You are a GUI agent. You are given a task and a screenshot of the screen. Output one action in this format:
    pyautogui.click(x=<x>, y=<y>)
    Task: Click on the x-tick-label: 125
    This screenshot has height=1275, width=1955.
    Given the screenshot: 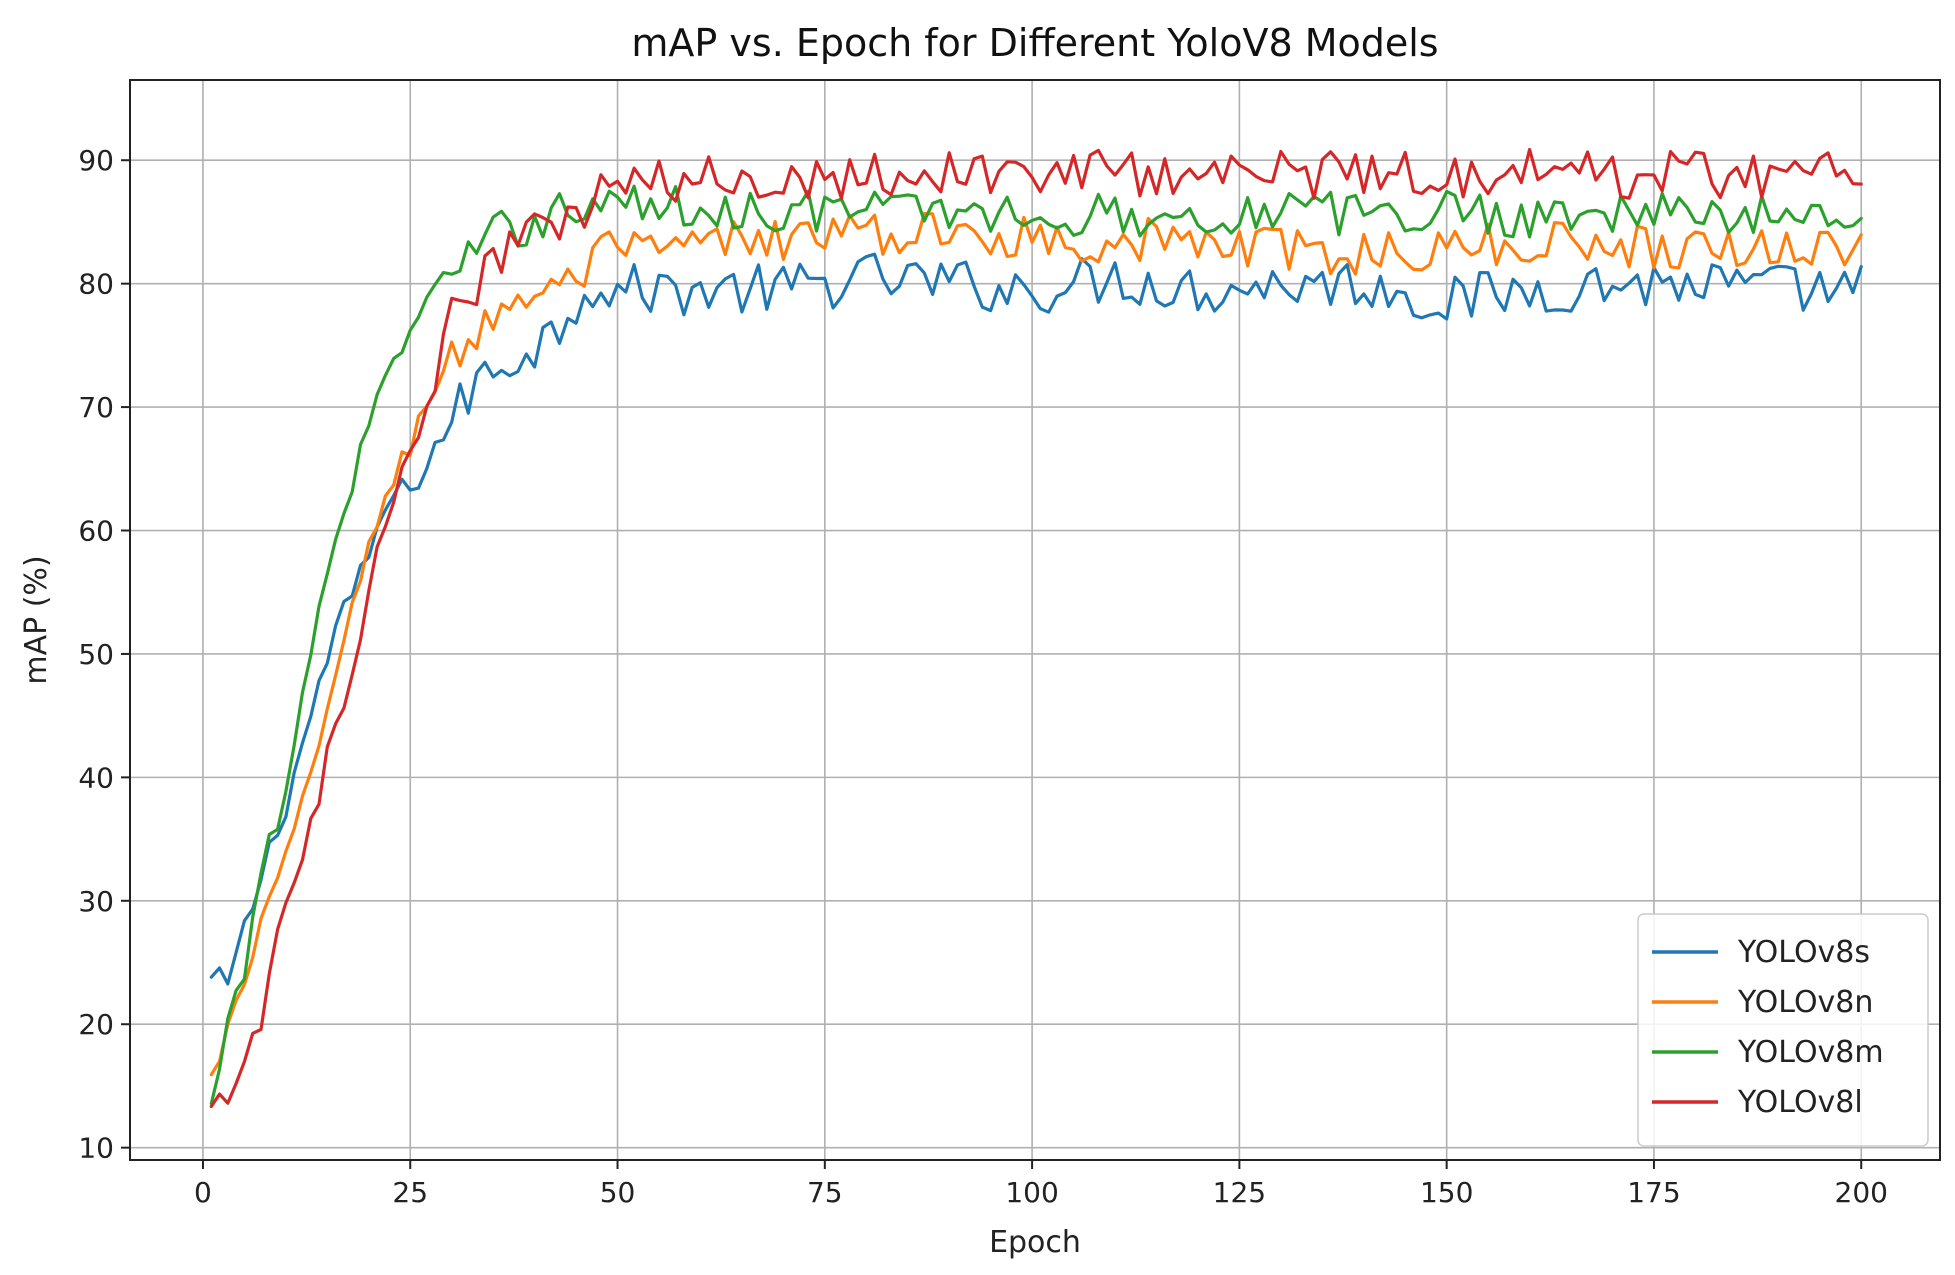 What is the action you would take?
    pyautogui.click(x=1239, y=1192)
    